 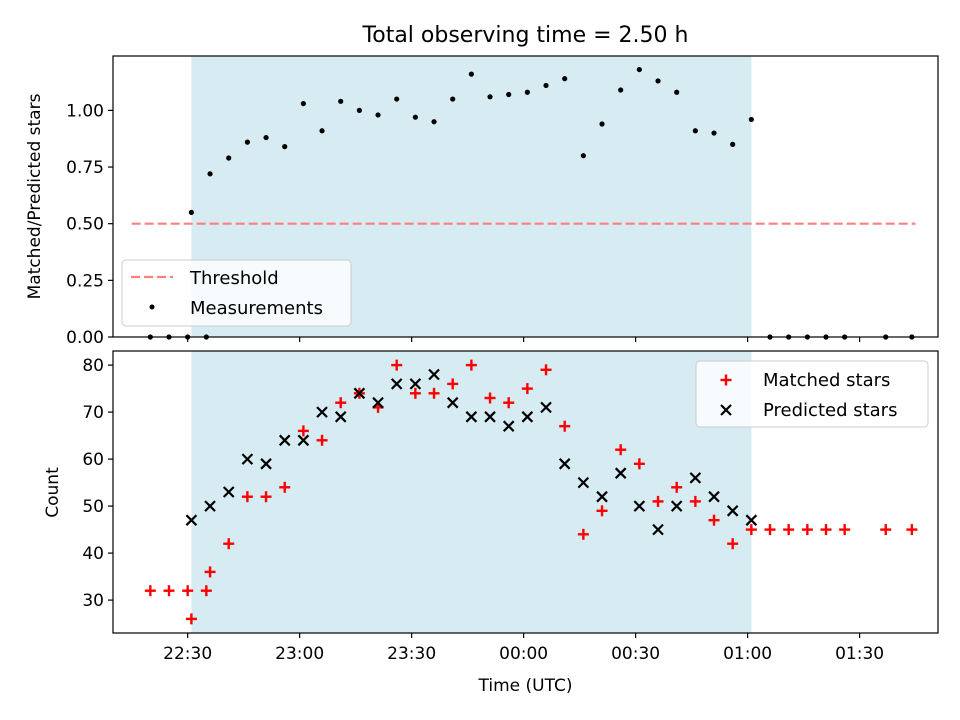 I want to click on top-legend-box, so click(x=236, y=293).